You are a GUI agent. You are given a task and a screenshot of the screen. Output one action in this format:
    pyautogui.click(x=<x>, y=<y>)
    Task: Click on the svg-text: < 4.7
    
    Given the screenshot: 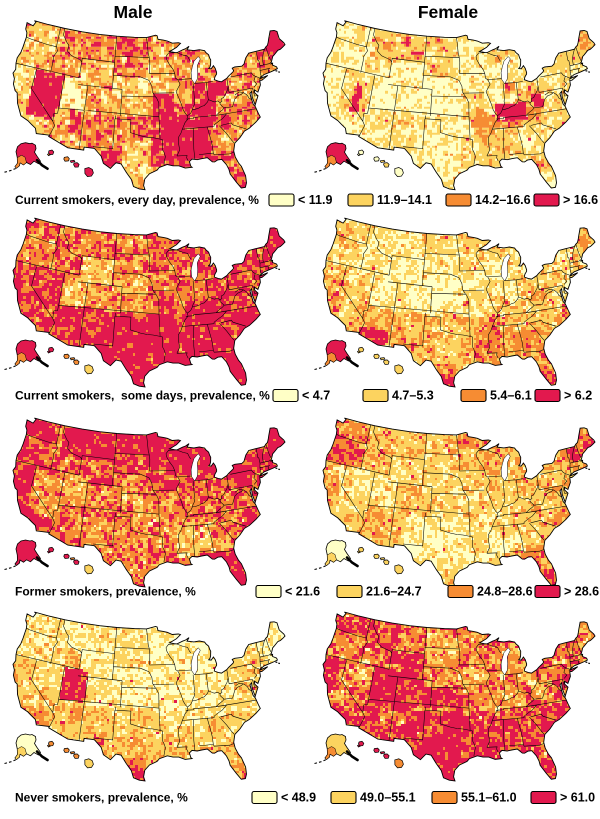 What is the action you would take?
    pyautogui.click(x=316, y=396)
    